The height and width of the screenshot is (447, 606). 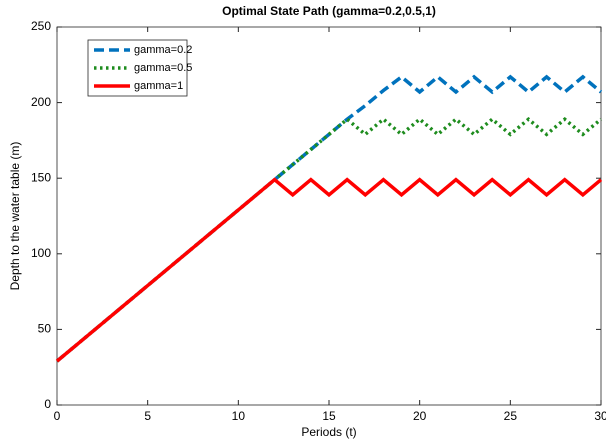 I want to click on legend-label: gamma=1, so click(x=158, y=86).